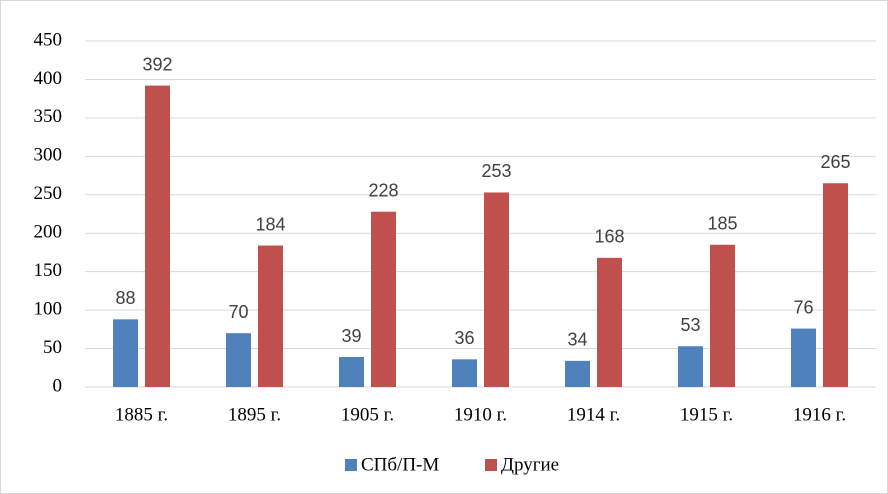  Describe the element at coordinates (48, 270) in the screenshot. I see `y-tick-label: 150` at that location.